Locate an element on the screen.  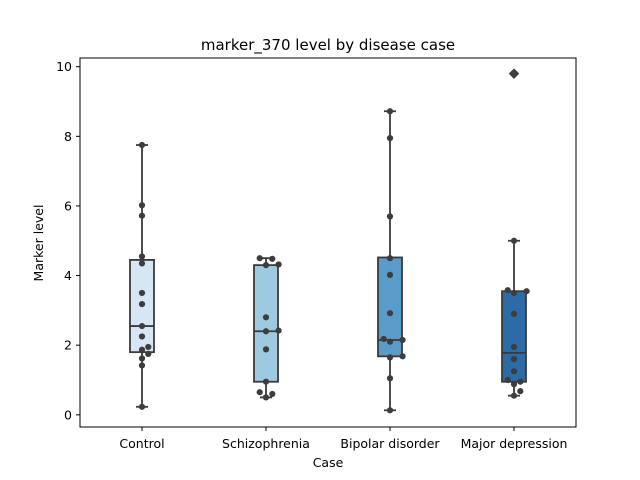
y-tick-label: 10 is located at coordinates (64, 66).